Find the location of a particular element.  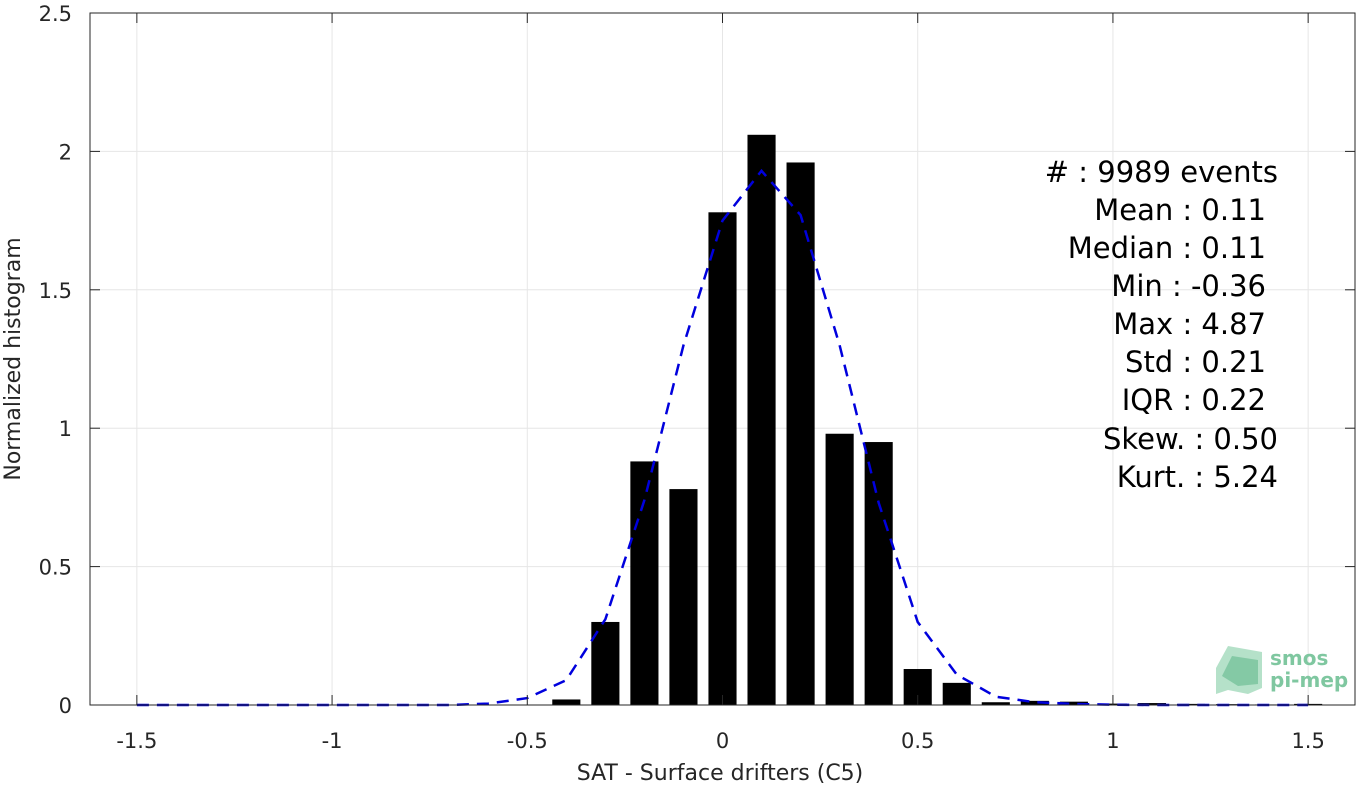

y-tick-label: 0 is located at coordinates (65, 706).